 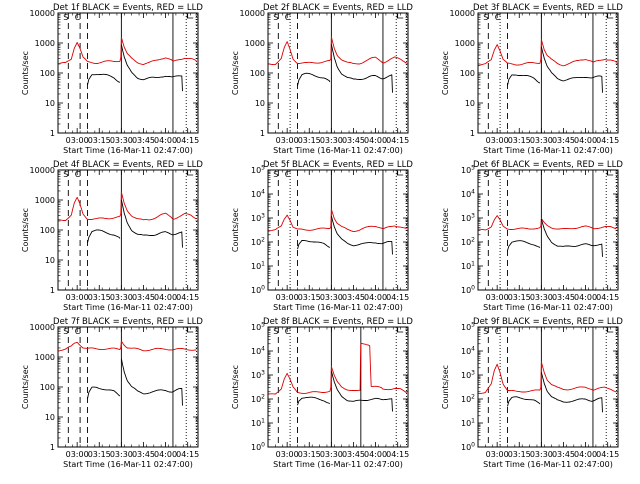 I want to click on y-tick-label: 10, so click(x=50, y=260).